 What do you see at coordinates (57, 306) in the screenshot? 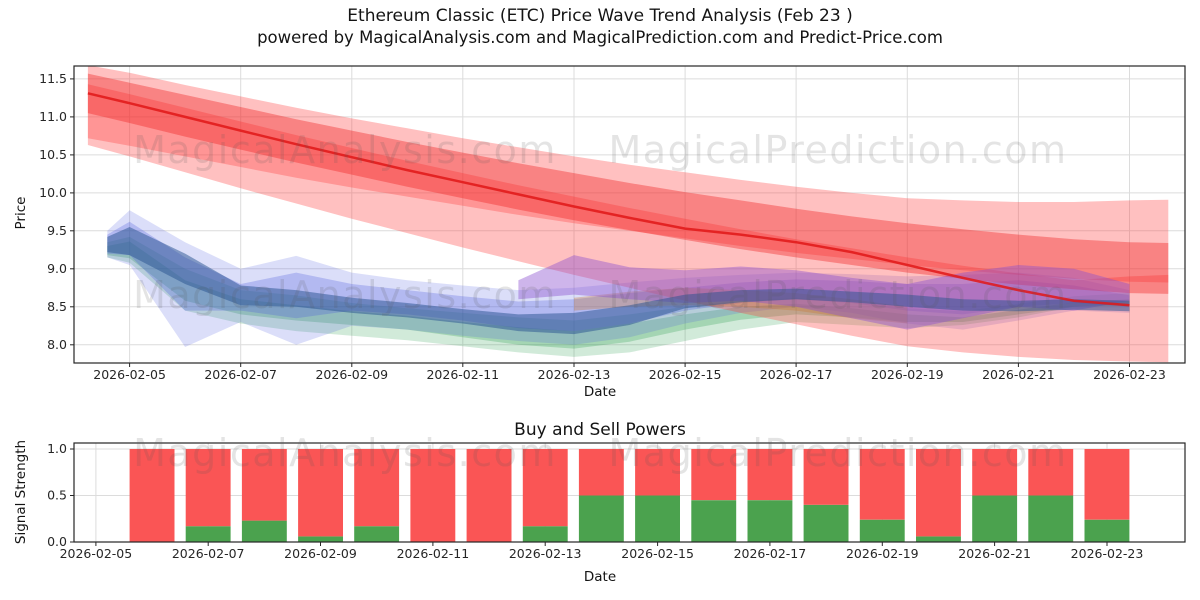
I see `y-tick-label: 8.5` at bounding box center [57, 306].